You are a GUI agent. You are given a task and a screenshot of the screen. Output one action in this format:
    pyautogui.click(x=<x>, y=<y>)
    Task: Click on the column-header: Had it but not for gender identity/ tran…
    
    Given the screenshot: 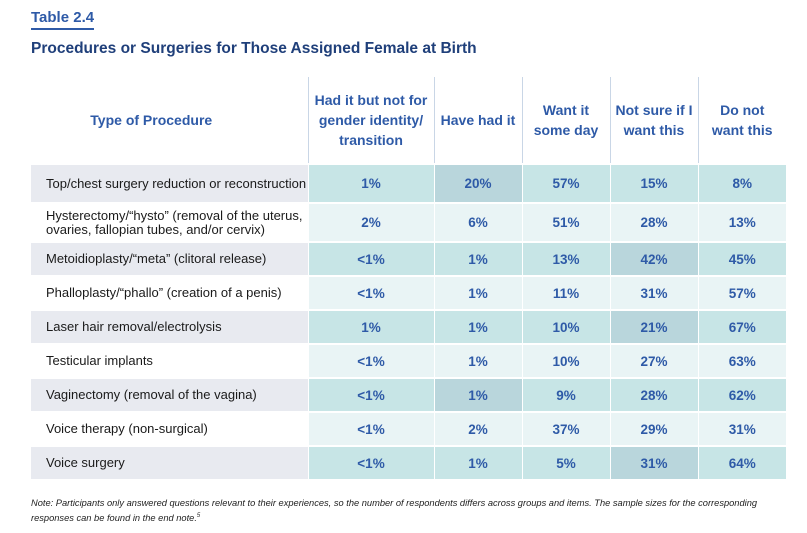 What is the action you would take?
    pyautogui.click(x=370, y=121)
    